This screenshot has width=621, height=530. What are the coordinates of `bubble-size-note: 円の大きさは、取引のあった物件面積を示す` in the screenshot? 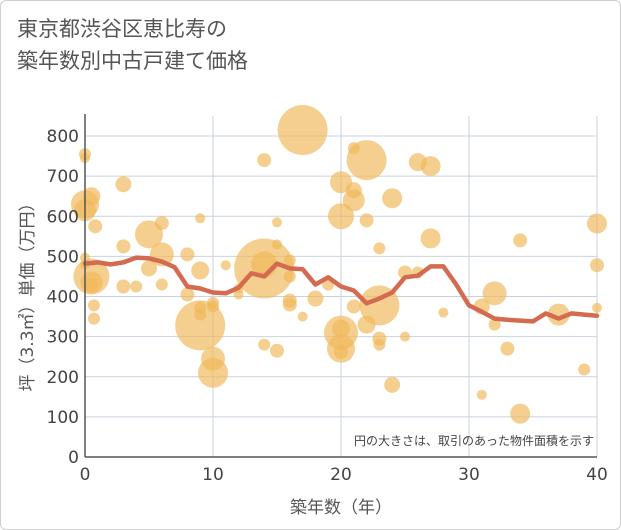 It's located at (474, 440).